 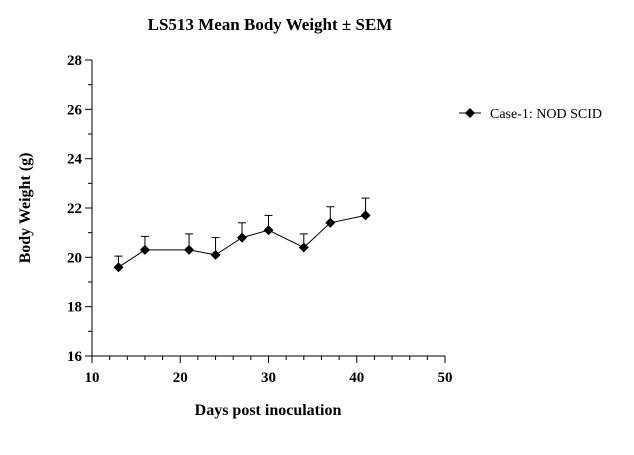 I want to click on y-tick-label: 22, so click(x=74, y=209).